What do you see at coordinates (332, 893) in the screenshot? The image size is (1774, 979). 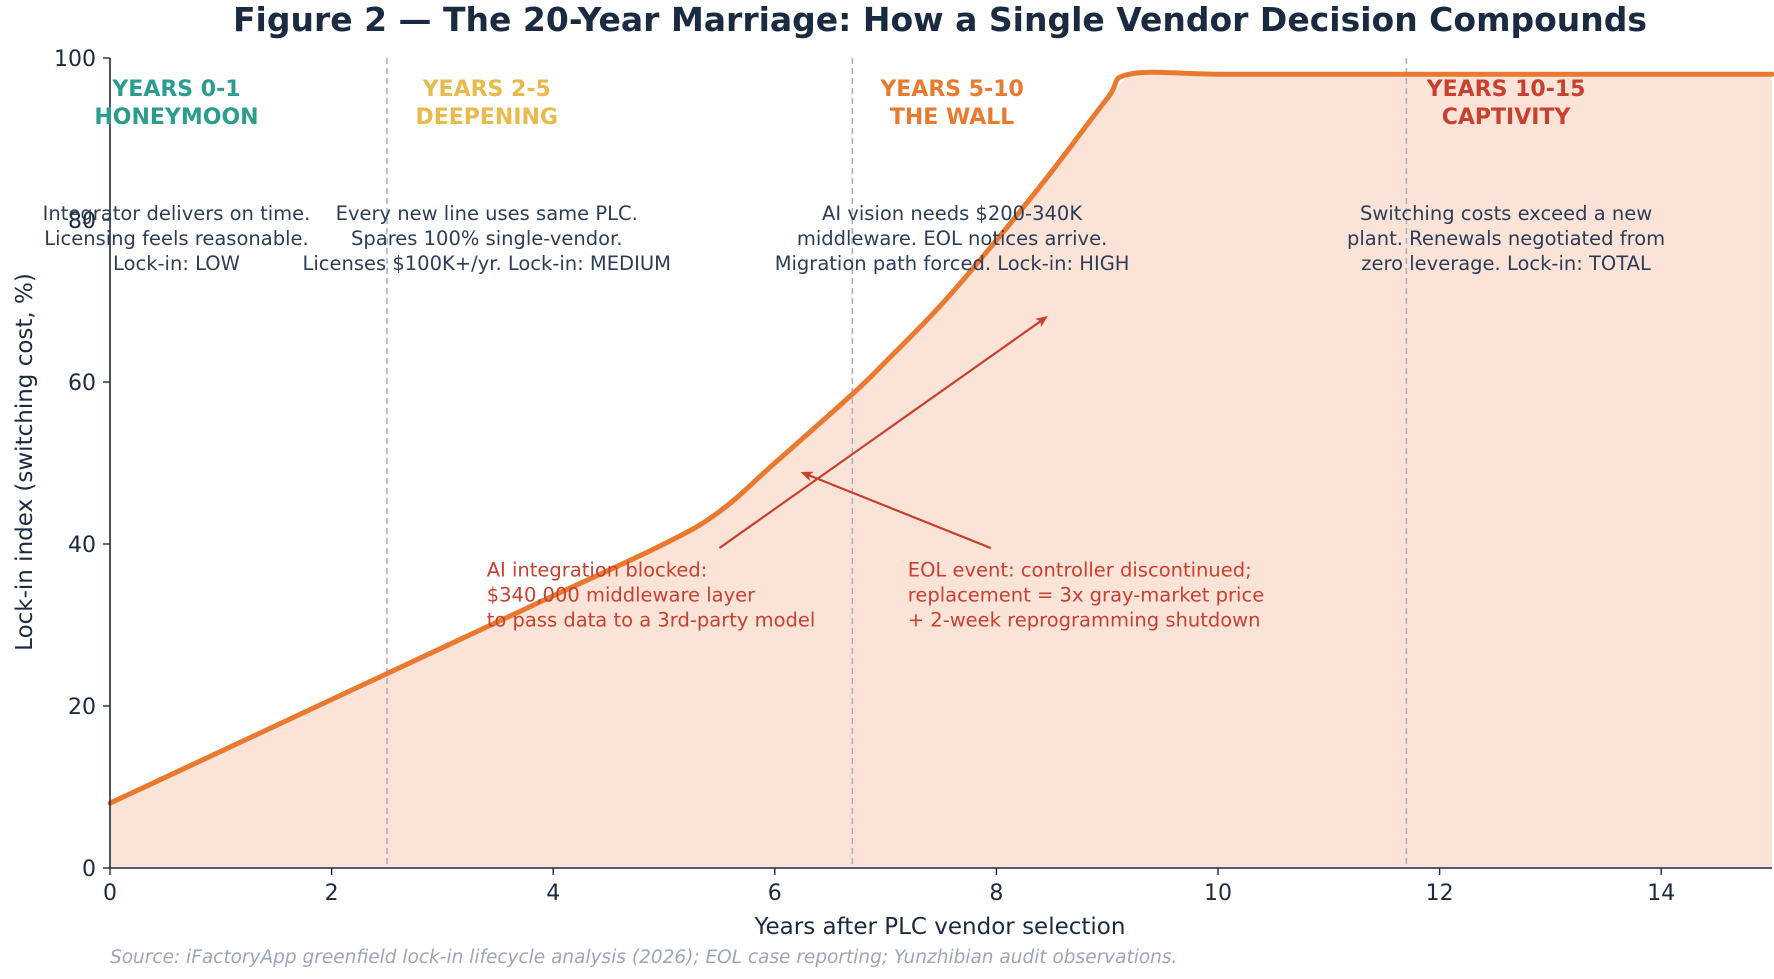 I see `x-tick-label: 2` at bounding box center [332, 893].